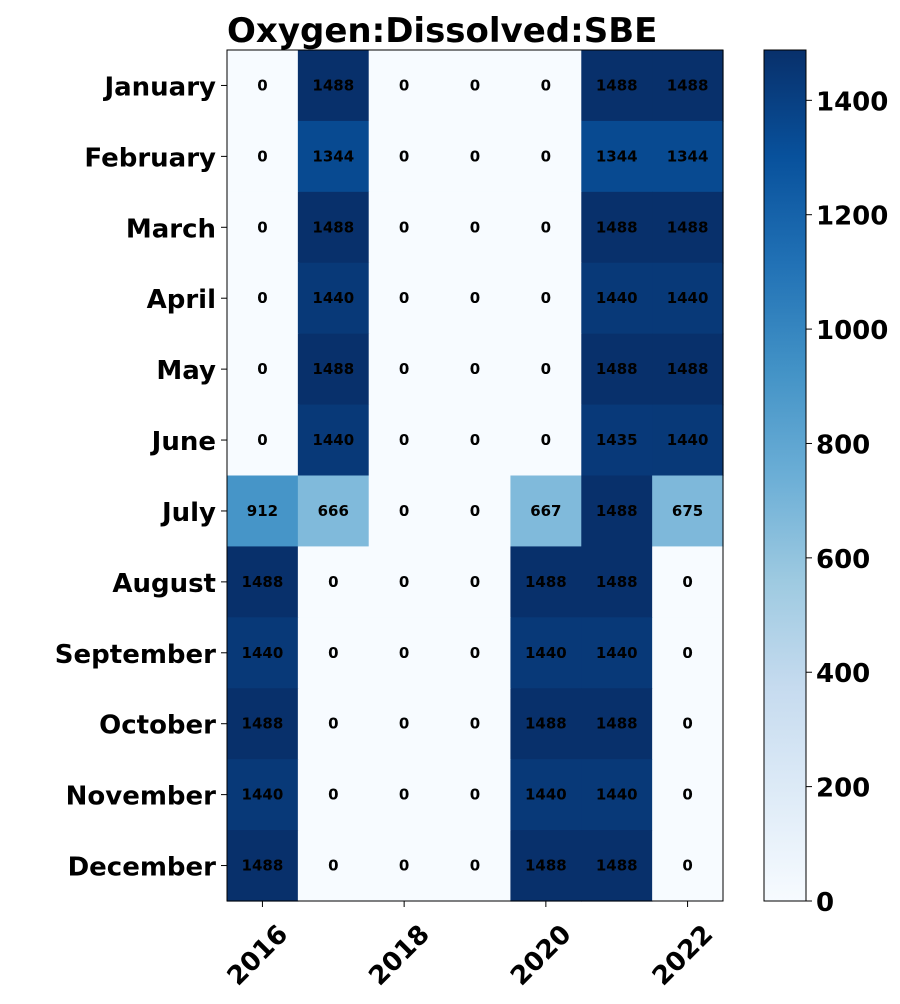 This screenshot has height=1004, width=900. Describe the element at coordinates (142, 868) in the screenshot. I see `y-tick-label: December` at that location.